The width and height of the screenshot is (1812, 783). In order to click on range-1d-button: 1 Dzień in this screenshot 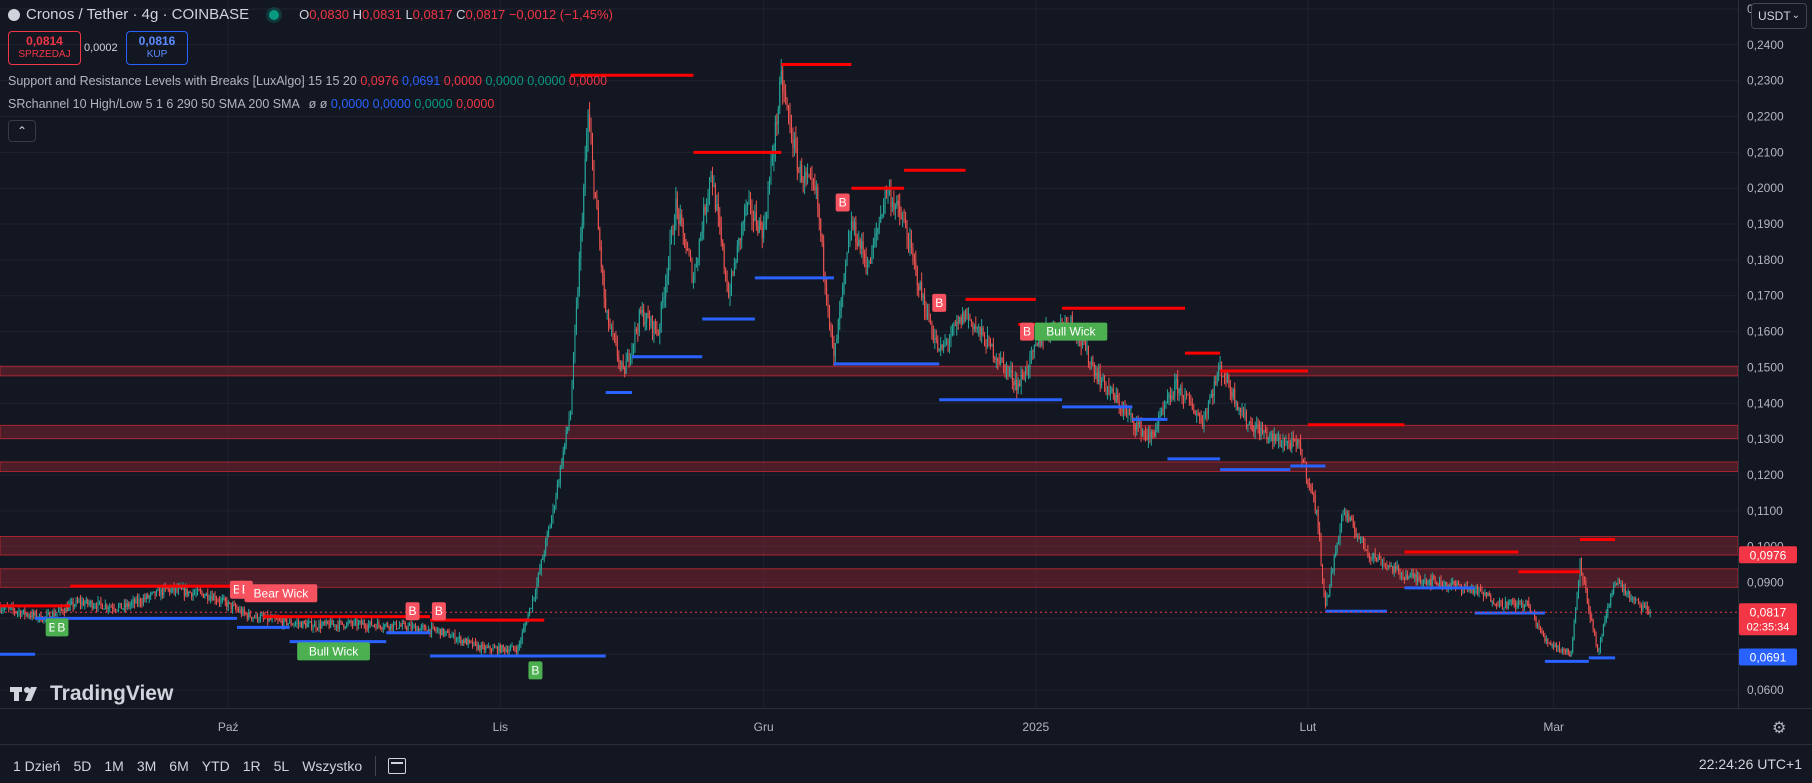, I will do `click(37, 766)`.